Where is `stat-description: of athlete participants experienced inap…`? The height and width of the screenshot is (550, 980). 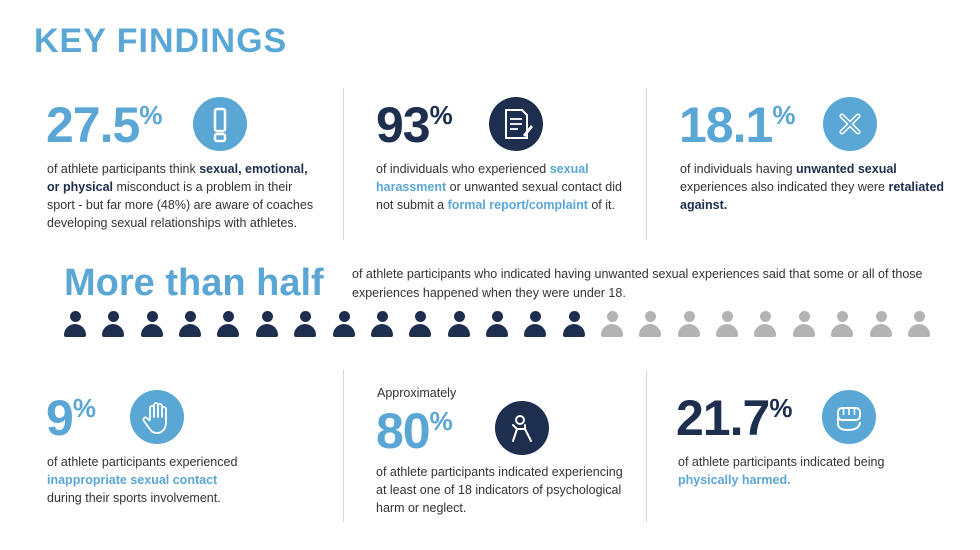 stat-description: of athlete participants experienced inap… is located at coordinates (184, 480).